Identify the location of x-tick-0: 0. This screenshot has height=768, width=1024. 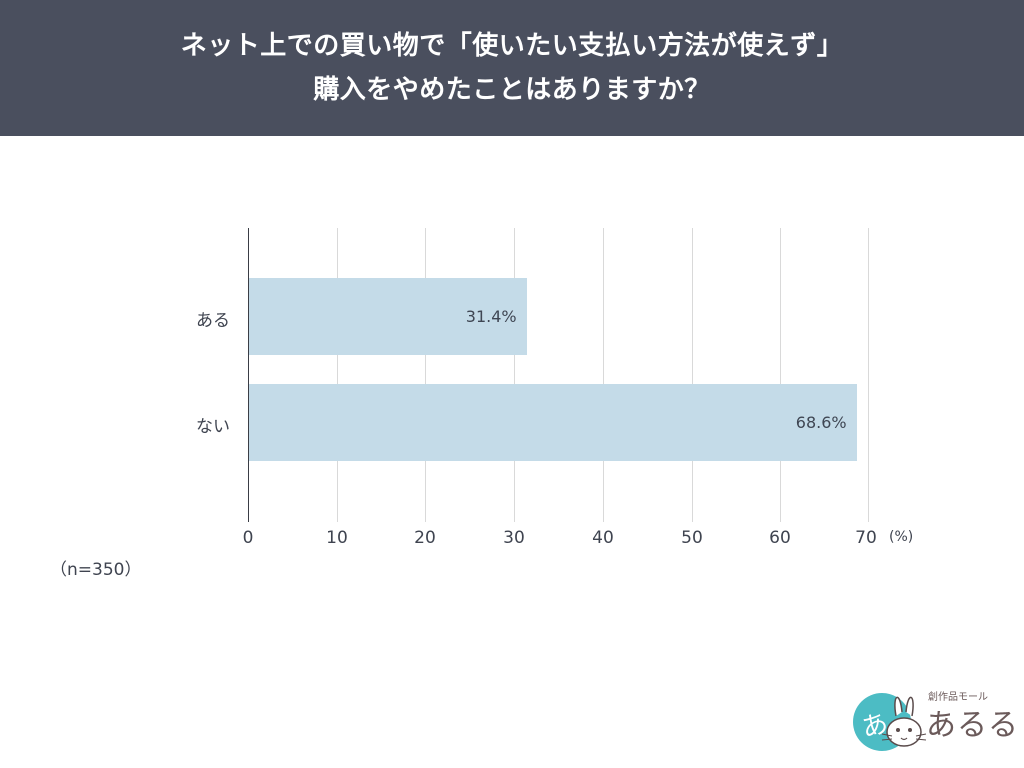
(248, 538).